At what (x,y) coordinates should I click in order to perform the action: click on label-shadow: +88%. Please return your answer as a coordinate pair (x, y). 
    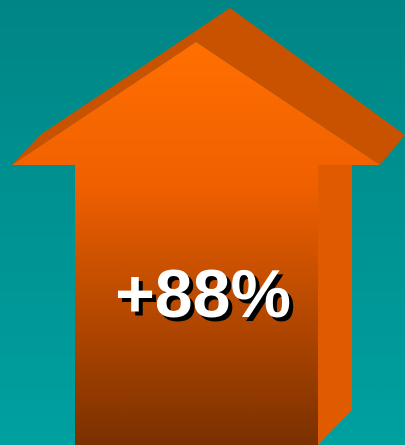
    Looking at the image, I should click on (207, 298).